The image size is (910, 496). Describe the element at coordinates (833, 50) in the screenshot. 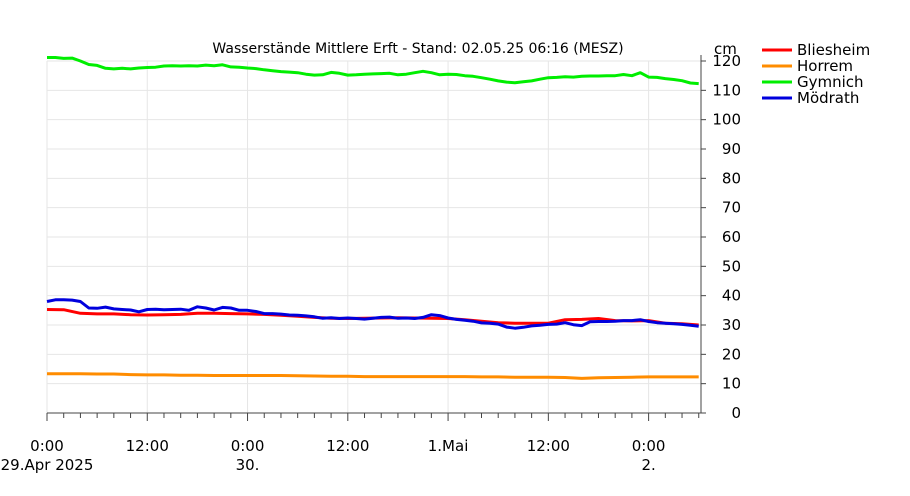

I see `legend-label: Bliesheim` at that location.